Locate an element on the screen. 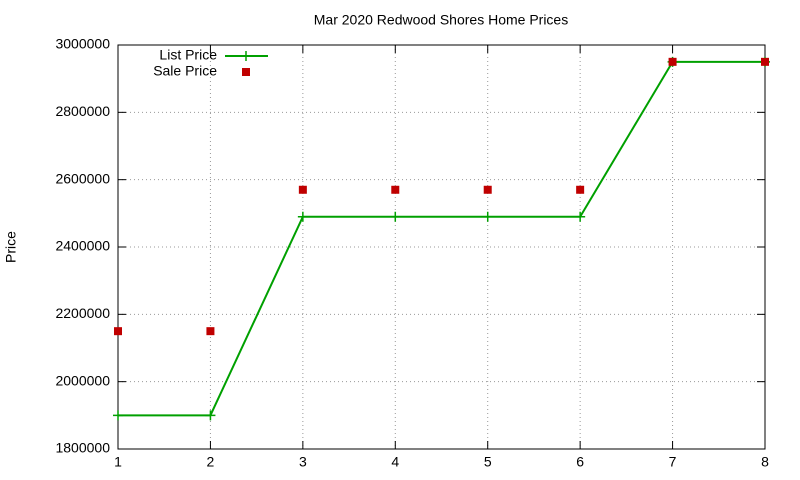  y-tick-label: 3000000 is located at coordinates (82, 44).